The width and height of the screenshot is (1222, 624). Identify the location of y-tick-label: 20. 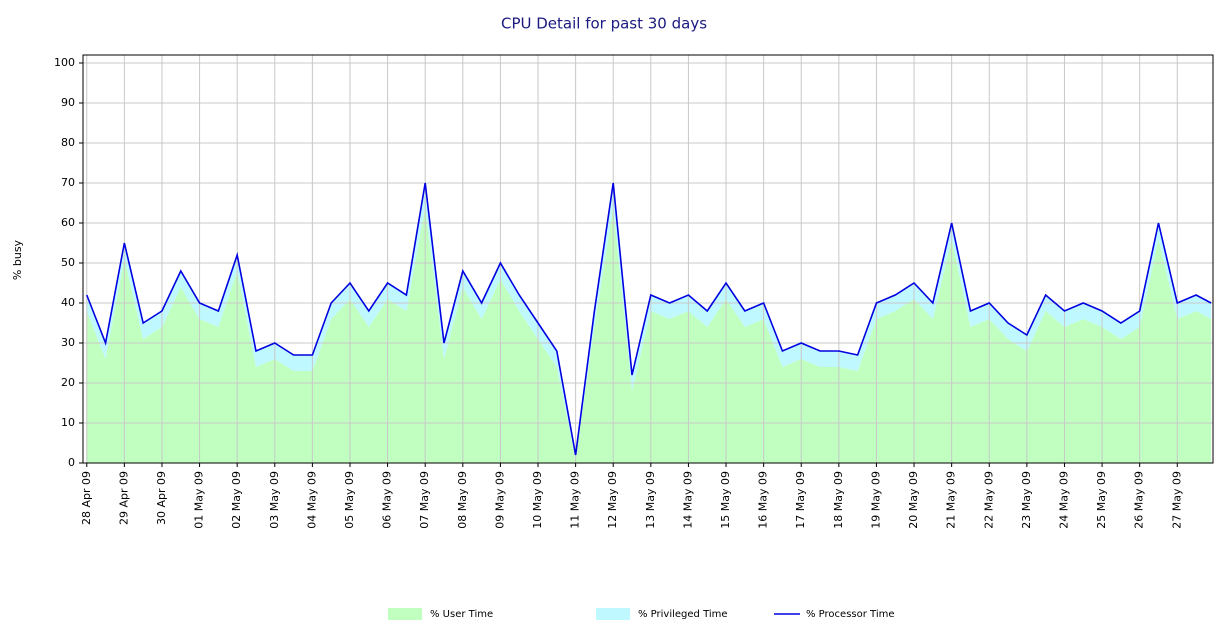
(68, 382).